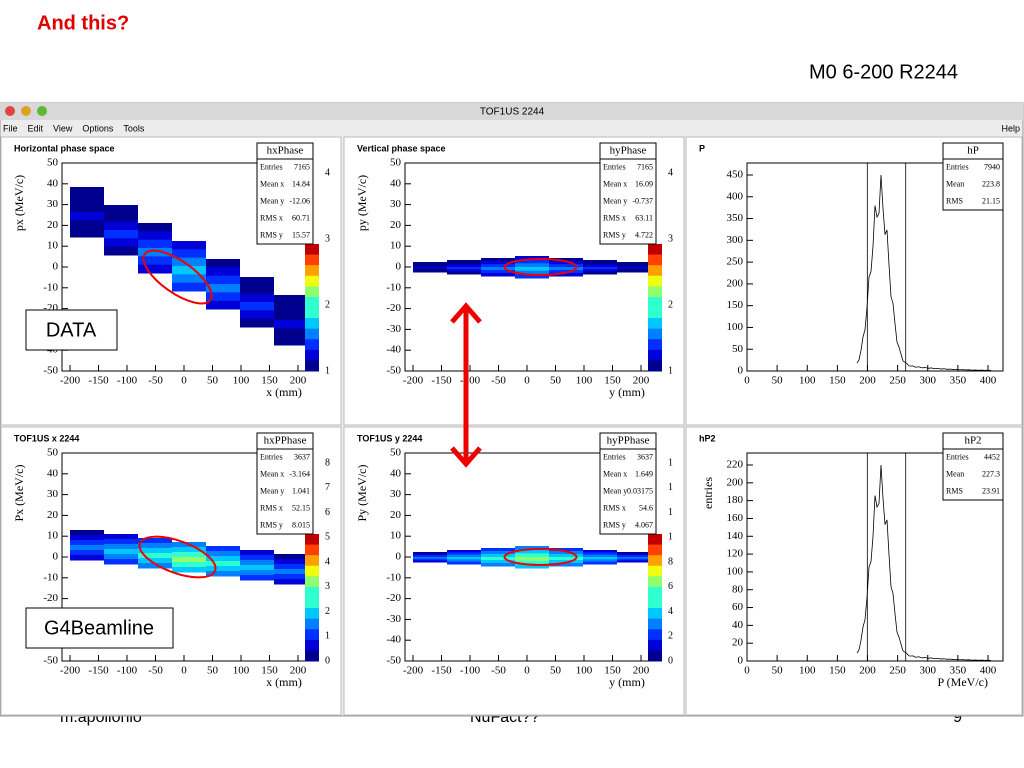 The height and width of the screenshot is (768, 1024). Describe the element at coordinates (615, 490) in the screenshot. I see `stats-name: Mean y` at that location.